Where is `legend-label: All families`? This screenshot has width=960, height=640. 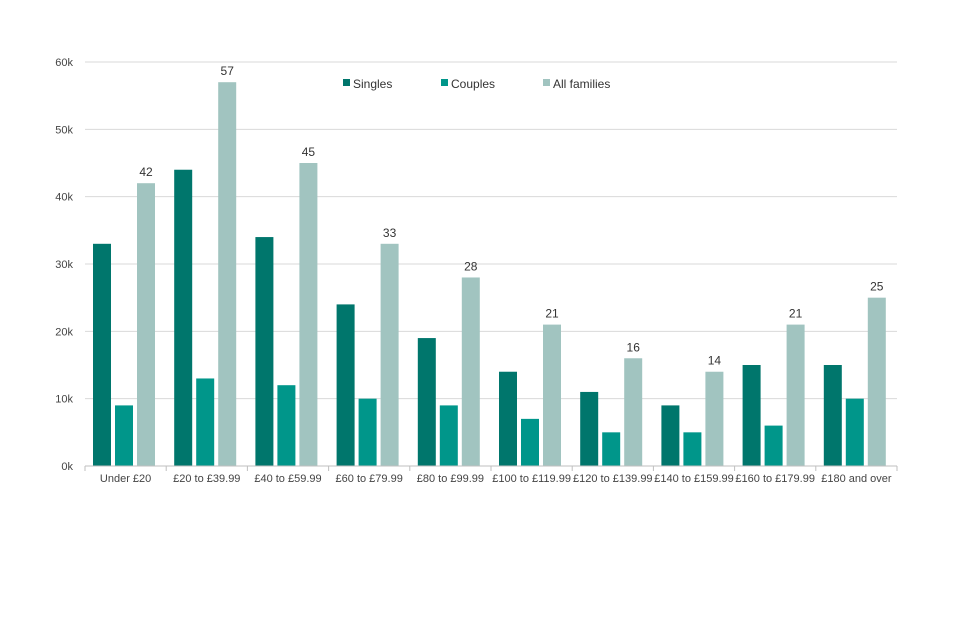
legend-label: All families is located at coordinates (581, 84).